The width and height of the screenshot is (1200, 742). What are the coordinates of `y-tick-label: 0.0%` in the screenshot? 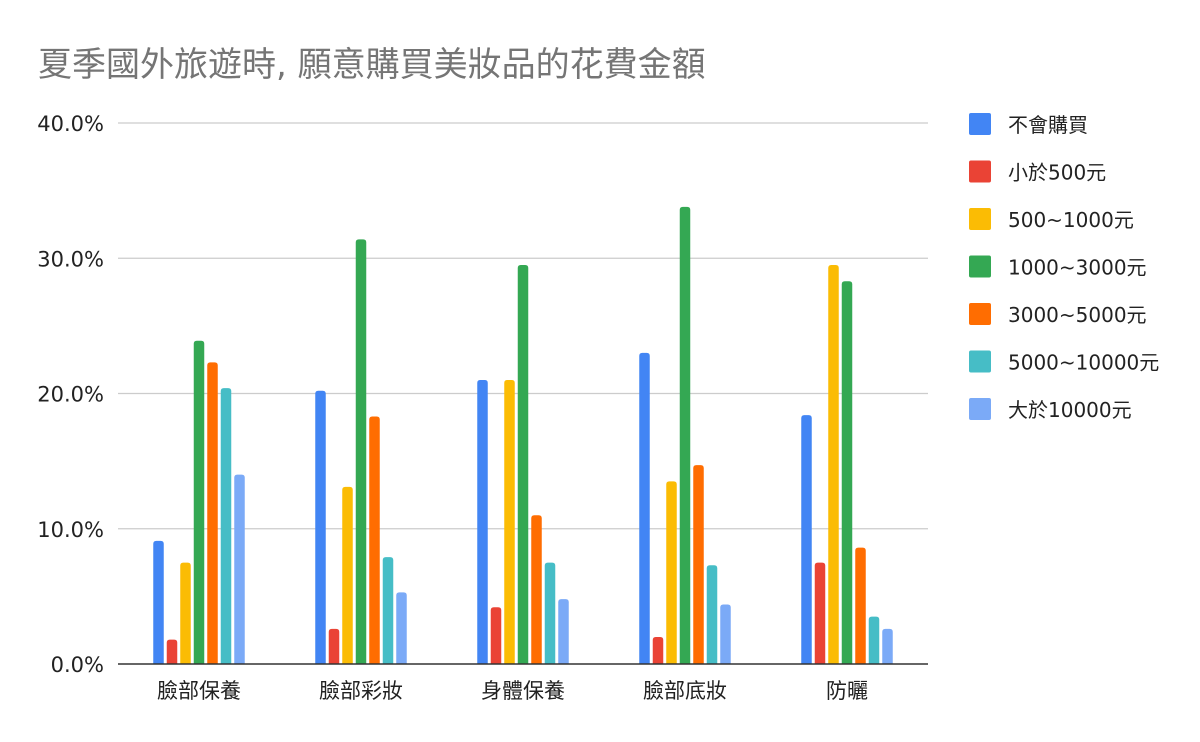 It's located at (77, 665).